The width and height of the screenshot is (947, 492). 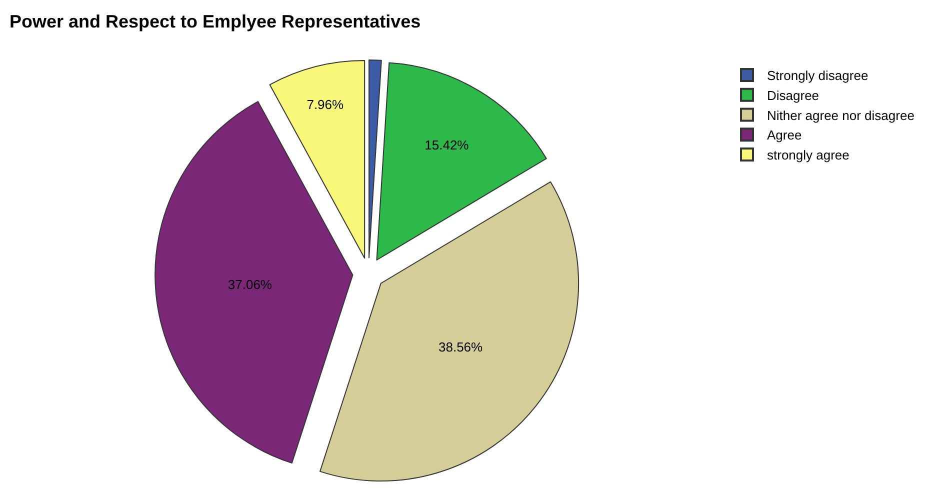 What do you see at coordinates (215, 21) in the screenshot?
I see `chart-title: Power and Respect to Emplyee Representatives` at bounding box center [215, 21].